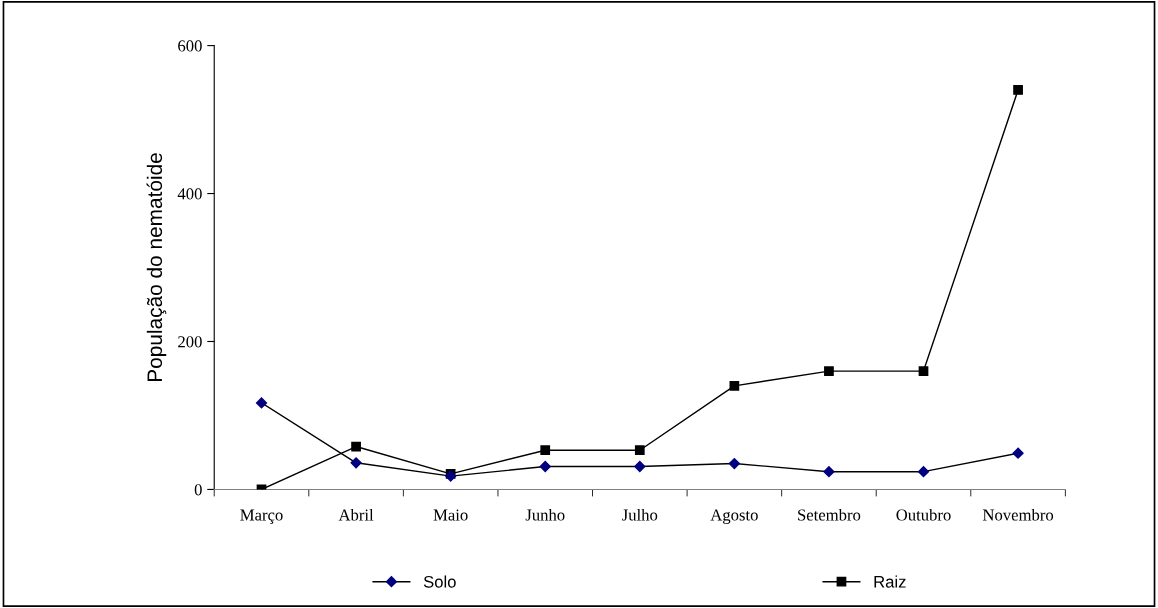 The width and height of the screenshot is (1158, 608). What do you see at coordinates (734, 516) in the screenshot?
I see `x-tick-label: Agosto` at bounding box center [734, 516].